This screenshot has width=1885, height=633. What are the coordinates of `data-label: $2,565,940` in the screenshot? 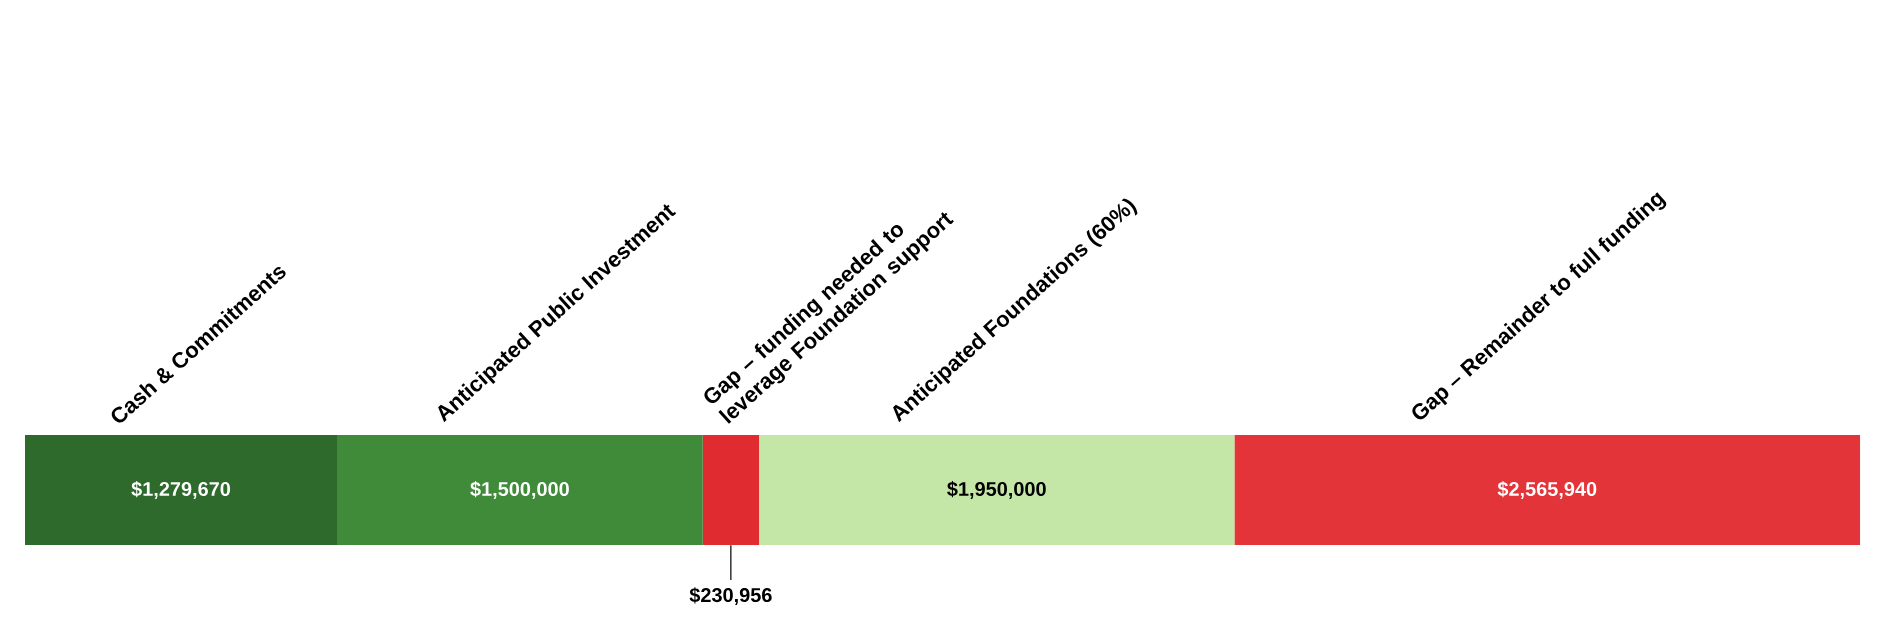 It's located at (1547, 490).